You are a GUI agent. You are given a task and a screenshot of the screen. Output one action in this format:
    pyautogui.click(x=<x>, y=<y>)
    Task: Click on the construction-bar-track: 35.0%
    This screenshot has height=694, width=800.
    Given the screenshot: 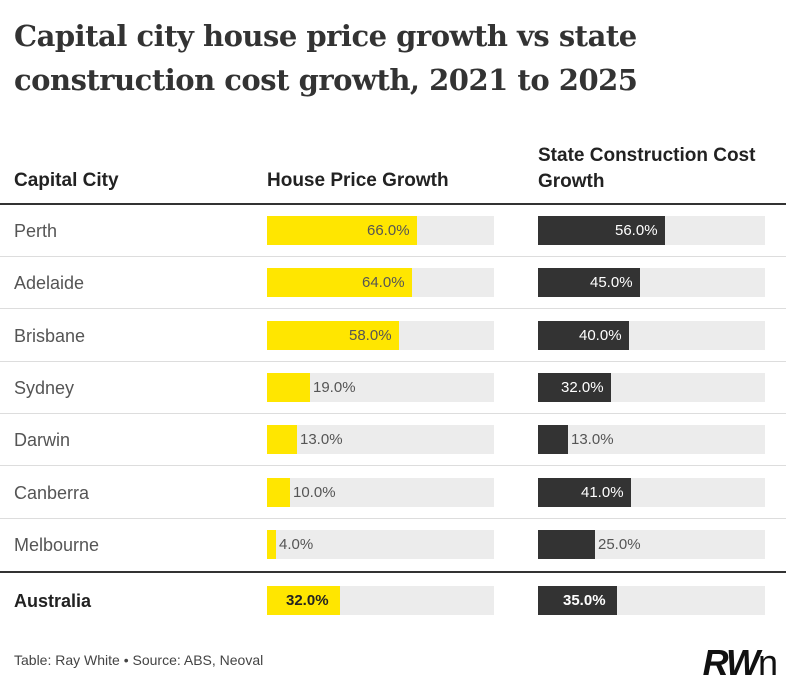 What is the action you would take?
    pyautogui.click(x=651, y=600)
    